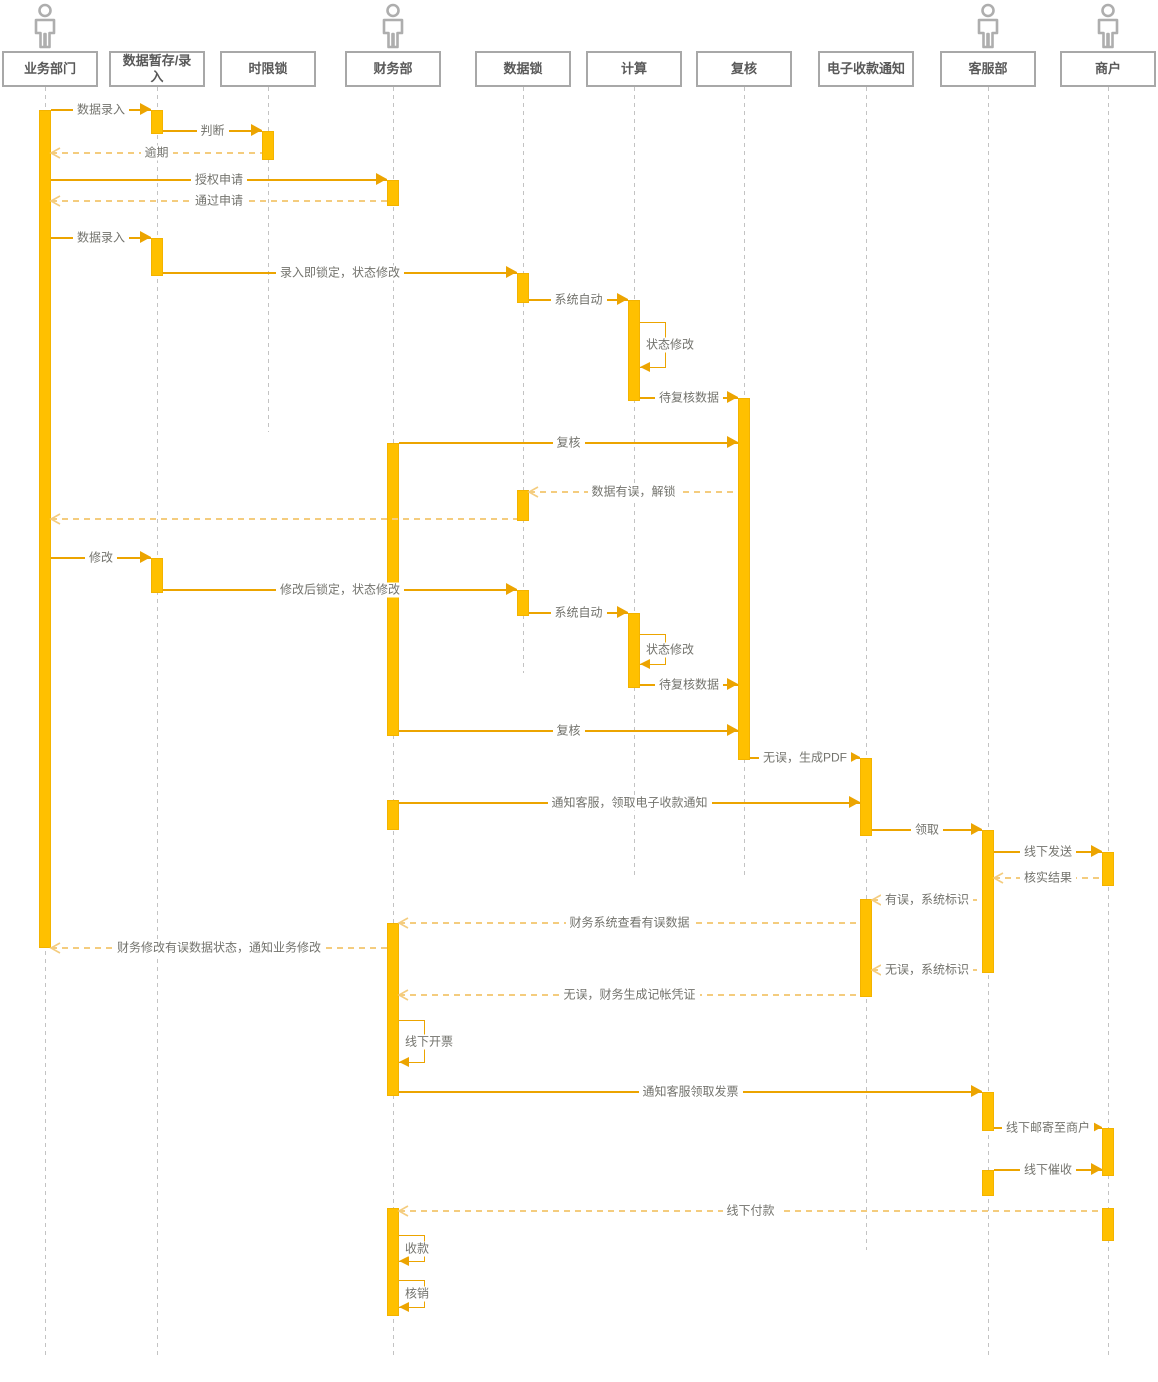 This screenshot has width=1158, height=1382. Describe the element at coordinates (1048, 1128) in the screenshot. I see `message-label: 线下邮寄至商户` at that location.